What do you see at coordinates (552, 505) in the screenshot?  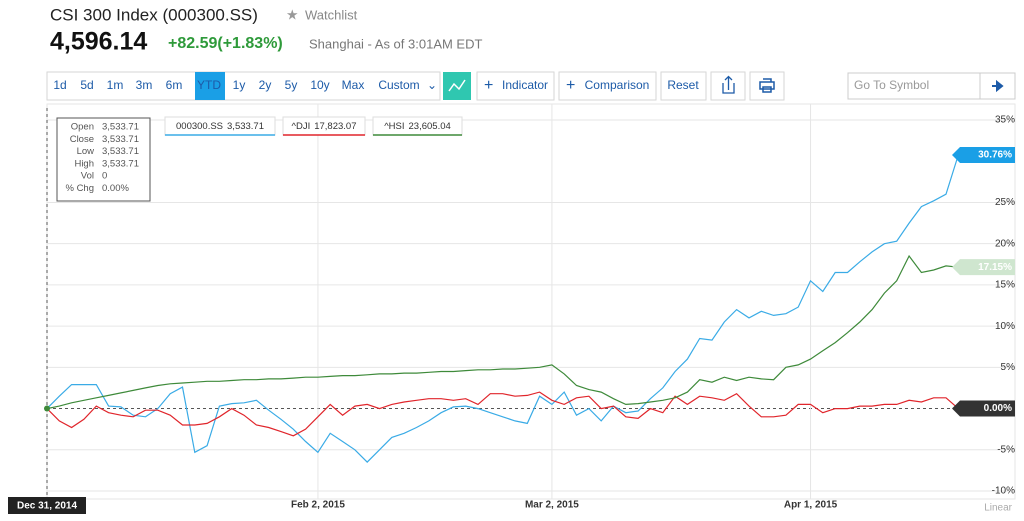 I see `x-tick-label: Mar 2, 2015` at bounding box center [552, 505].